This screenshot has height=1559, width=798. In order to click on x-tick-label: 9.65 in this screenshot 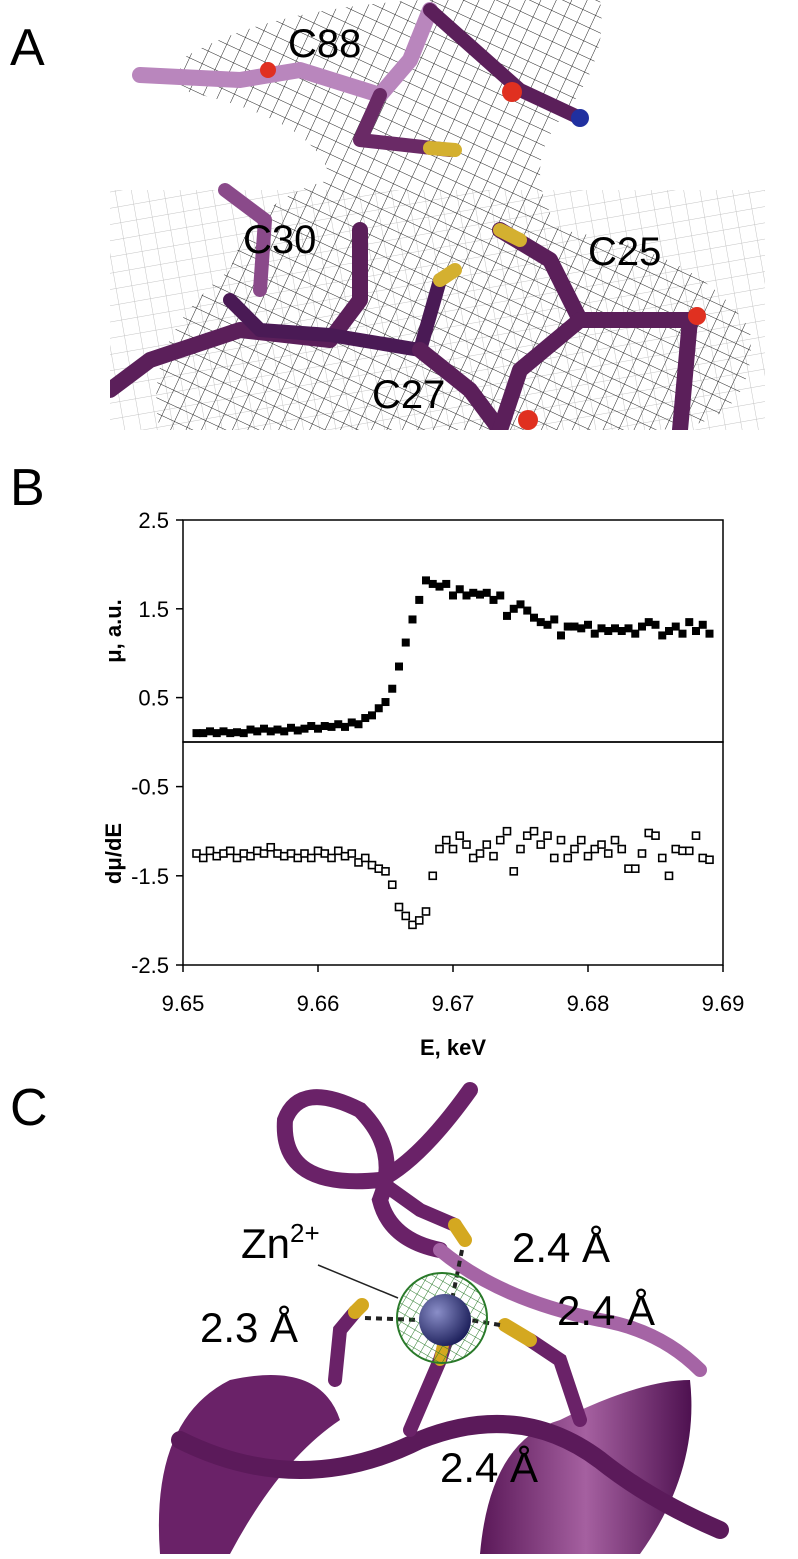, I will do `click(183, 1003)`.